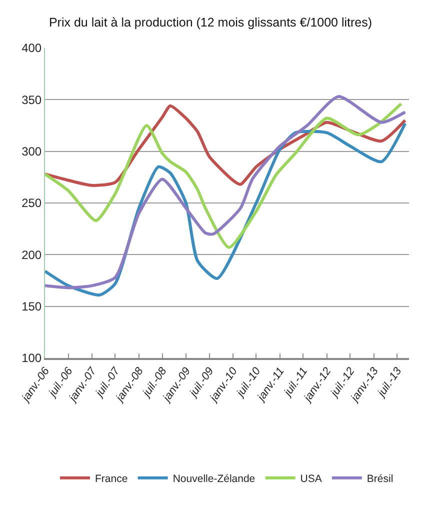  Describe the element at coordinates (32, 99) in the screenshot. I see `y-tick-label: 350` at that location.